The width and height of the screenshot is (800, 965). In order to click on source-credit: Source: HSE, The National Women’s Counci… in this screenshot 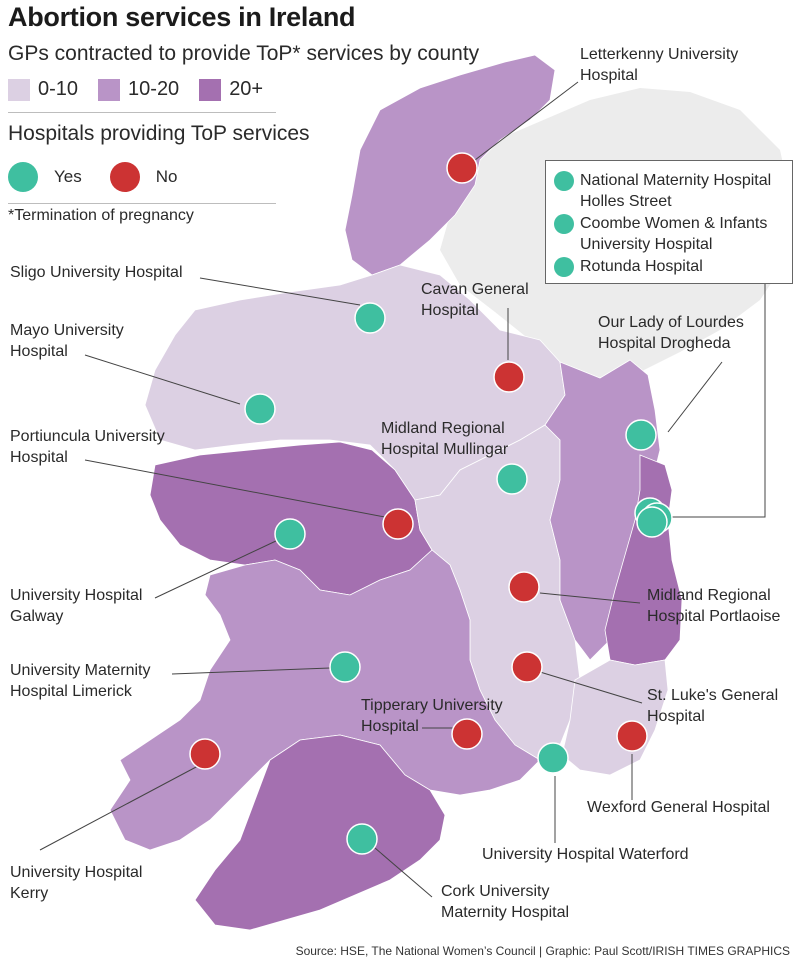, I will do `click(542, 951)`.